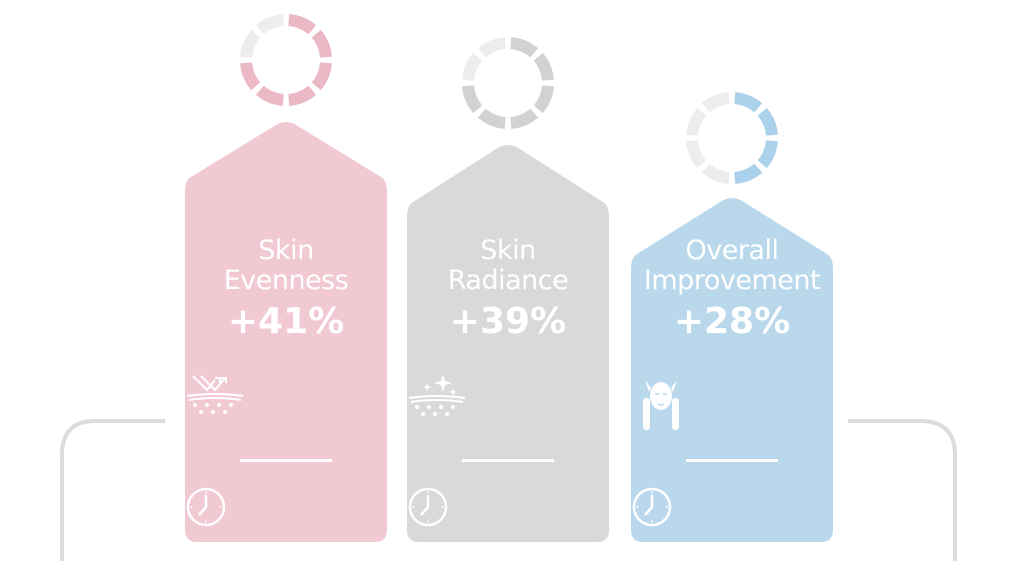  What do you see at coordinates (215, 394) in the screenshot?
I see `skin-evenness-icon` at bounding box center [215, 394].